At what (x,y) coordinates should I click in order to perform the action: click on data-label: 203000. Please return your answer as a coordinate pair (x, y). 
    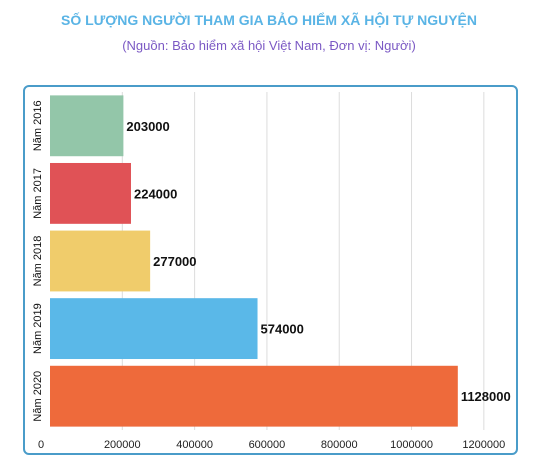
    Looking at the image, I should click on (147, 126).